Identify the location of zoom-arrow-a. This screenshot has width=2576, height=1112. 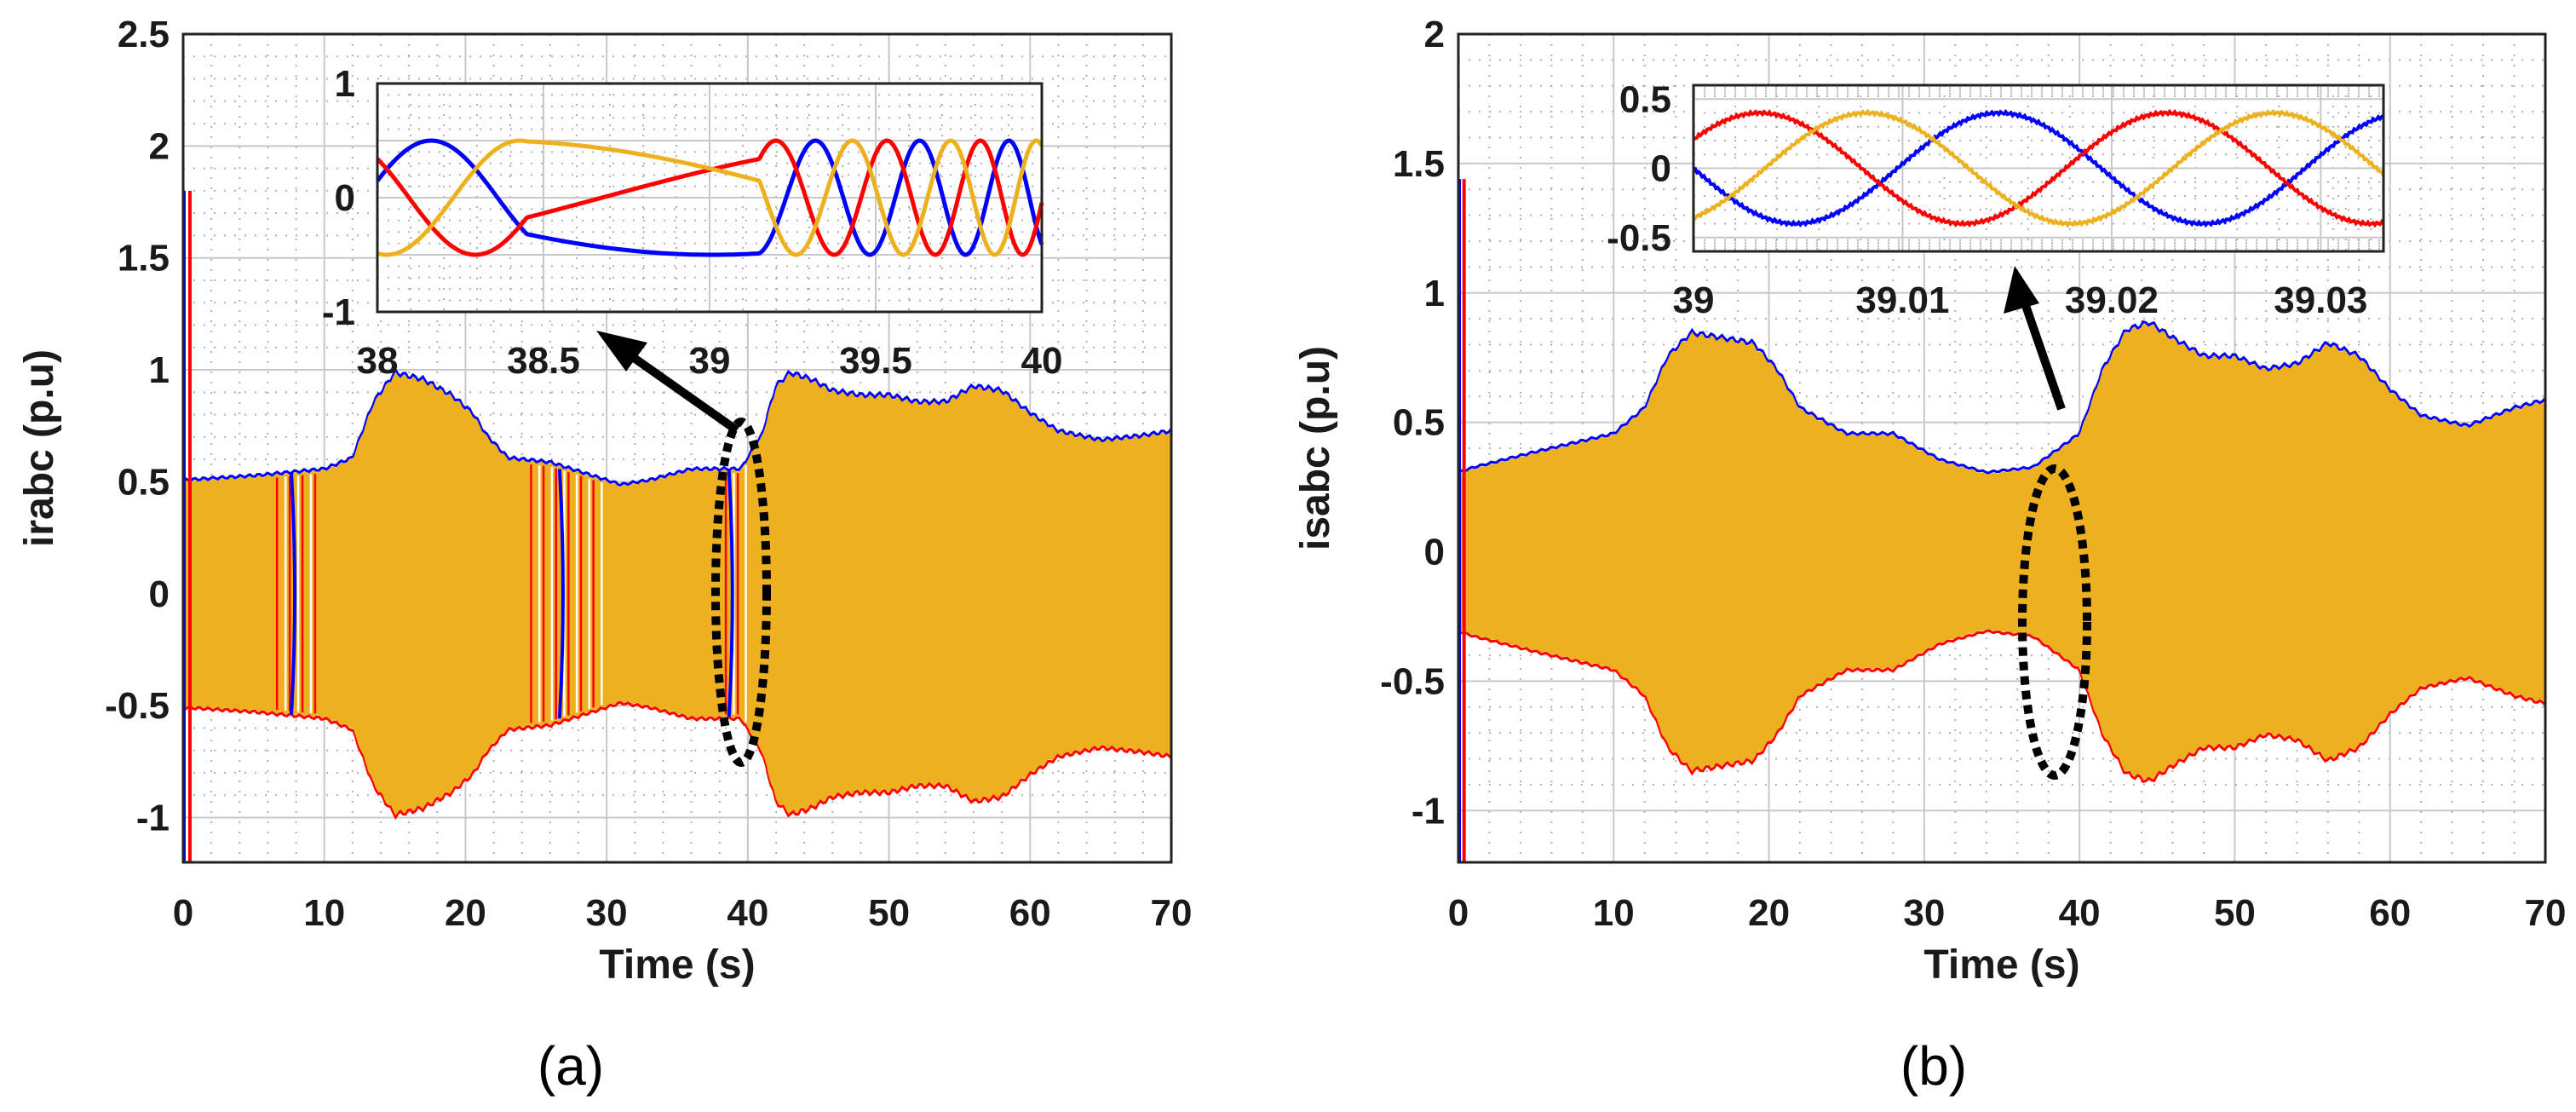
(679, 390).